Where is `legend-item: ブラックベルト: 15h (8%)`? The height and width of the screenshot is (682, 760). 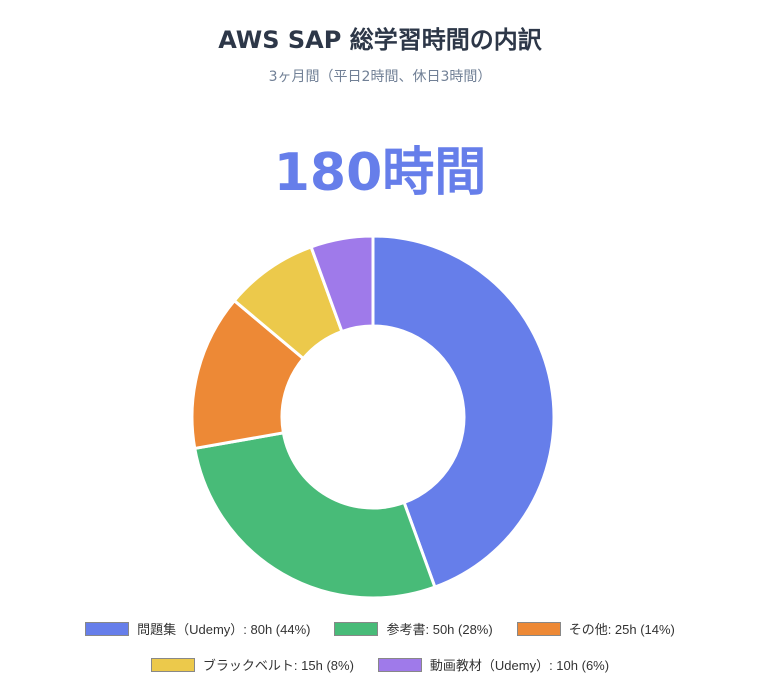 legend-item: ブラックベルト: 15h (8%) is located at coordinates (252, 664).